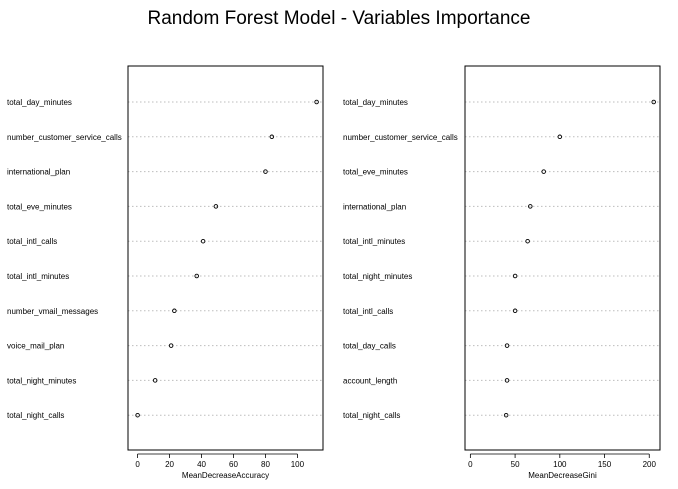 The height and width of the screenshot is (489, 678). Describe the element at coordinates (650, 464) in the screenshot. I see `x-tick-label: 200` at that location.